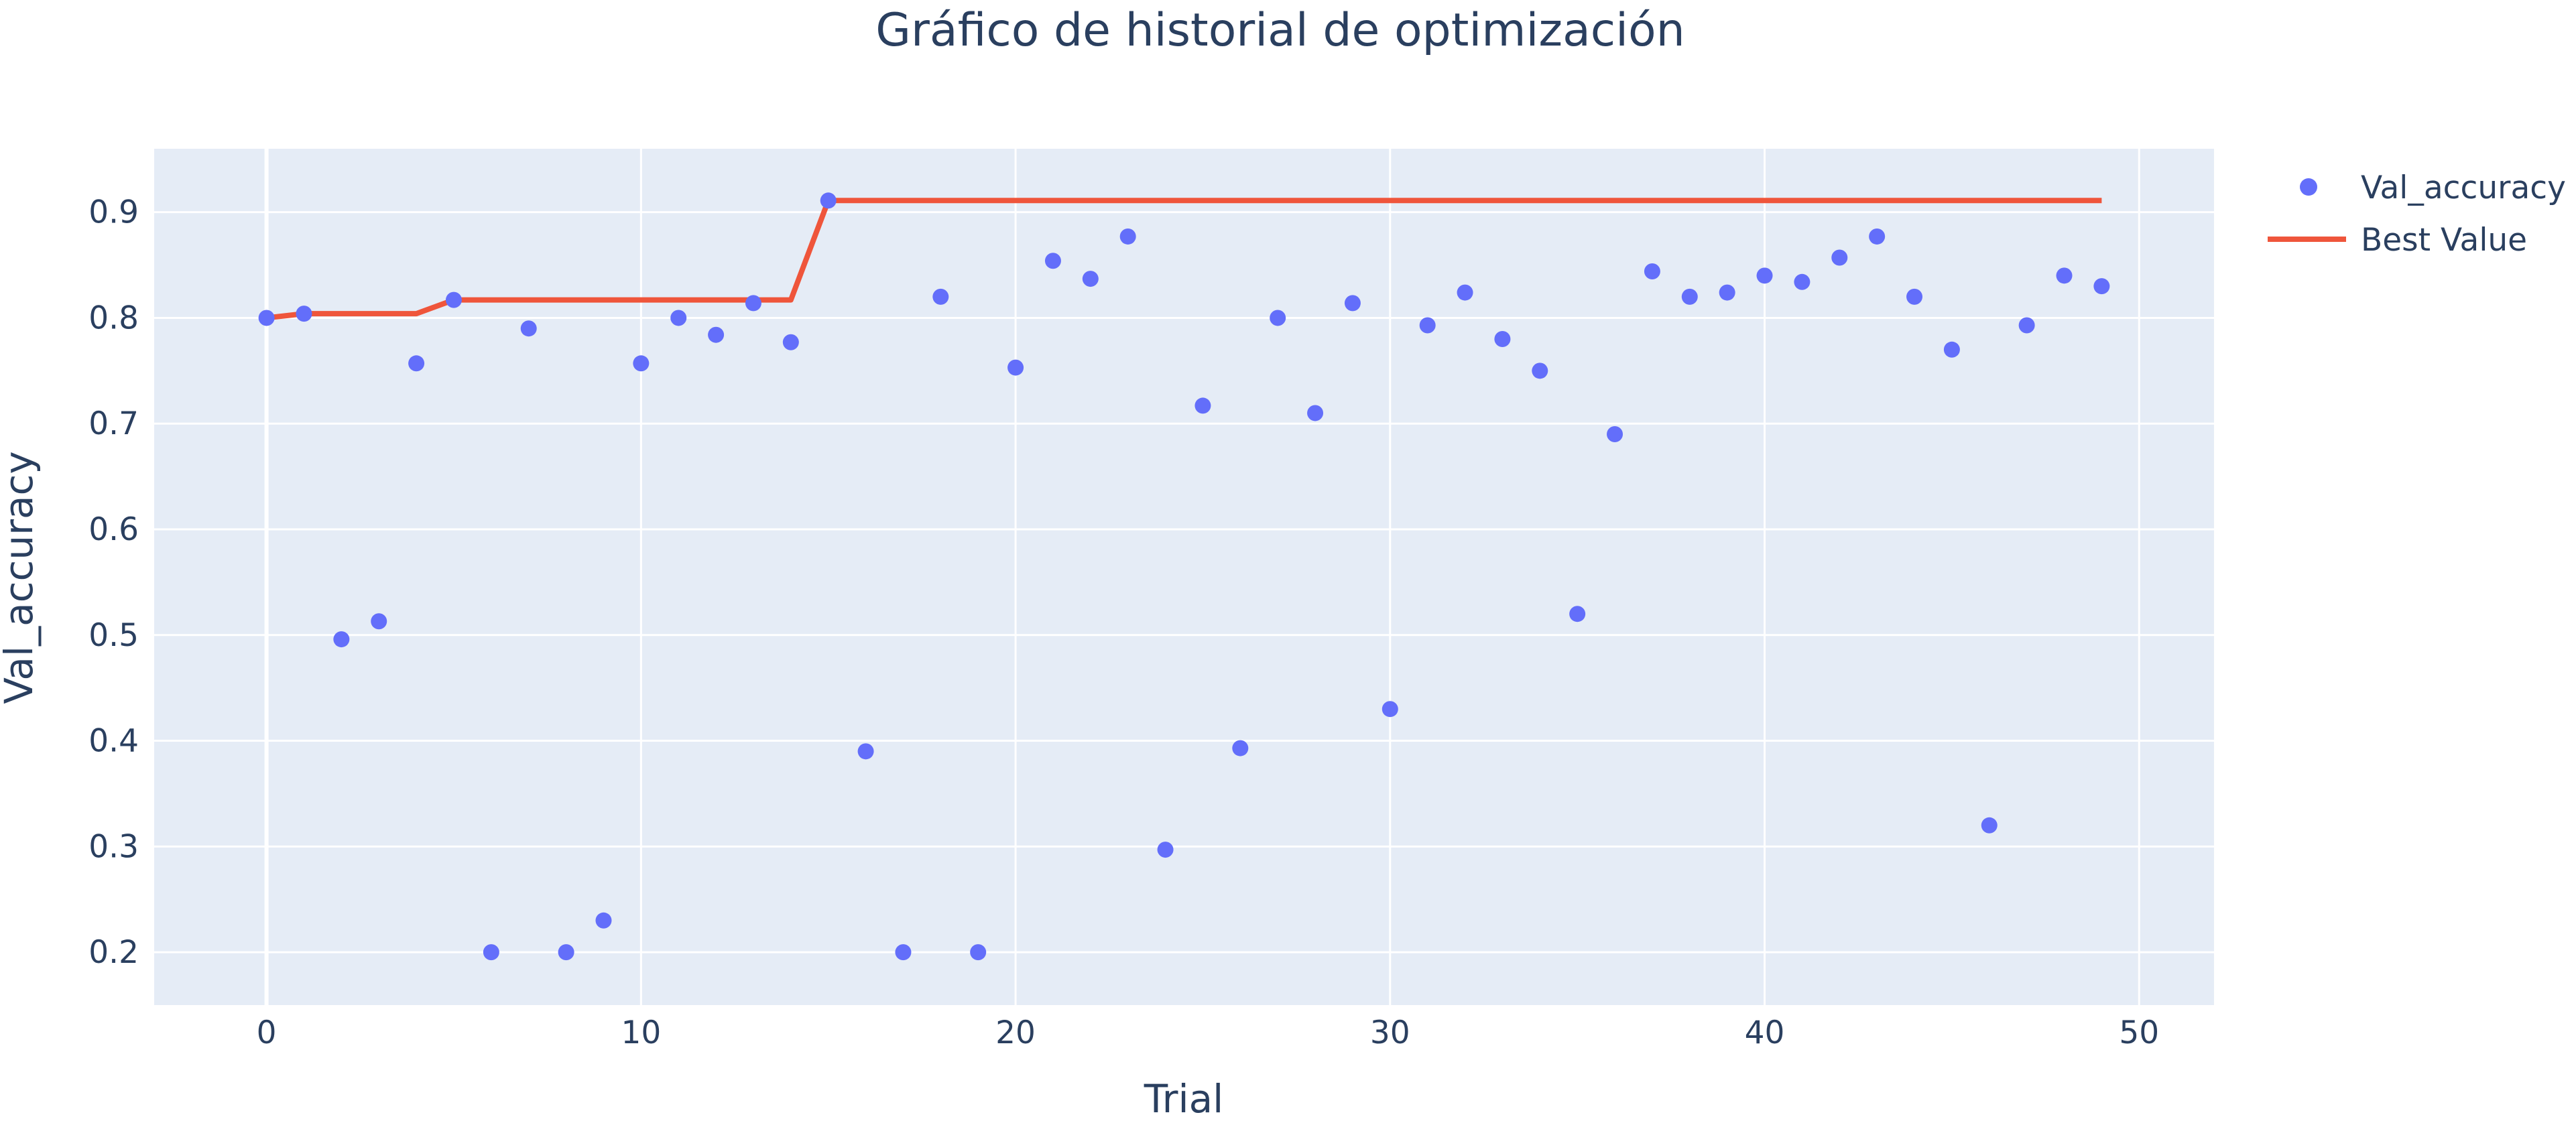 The height and width of the screenshot is (1125, 2576). I want to click on chart-legend: Val_accuracy Best Value, so click(2417, 215).